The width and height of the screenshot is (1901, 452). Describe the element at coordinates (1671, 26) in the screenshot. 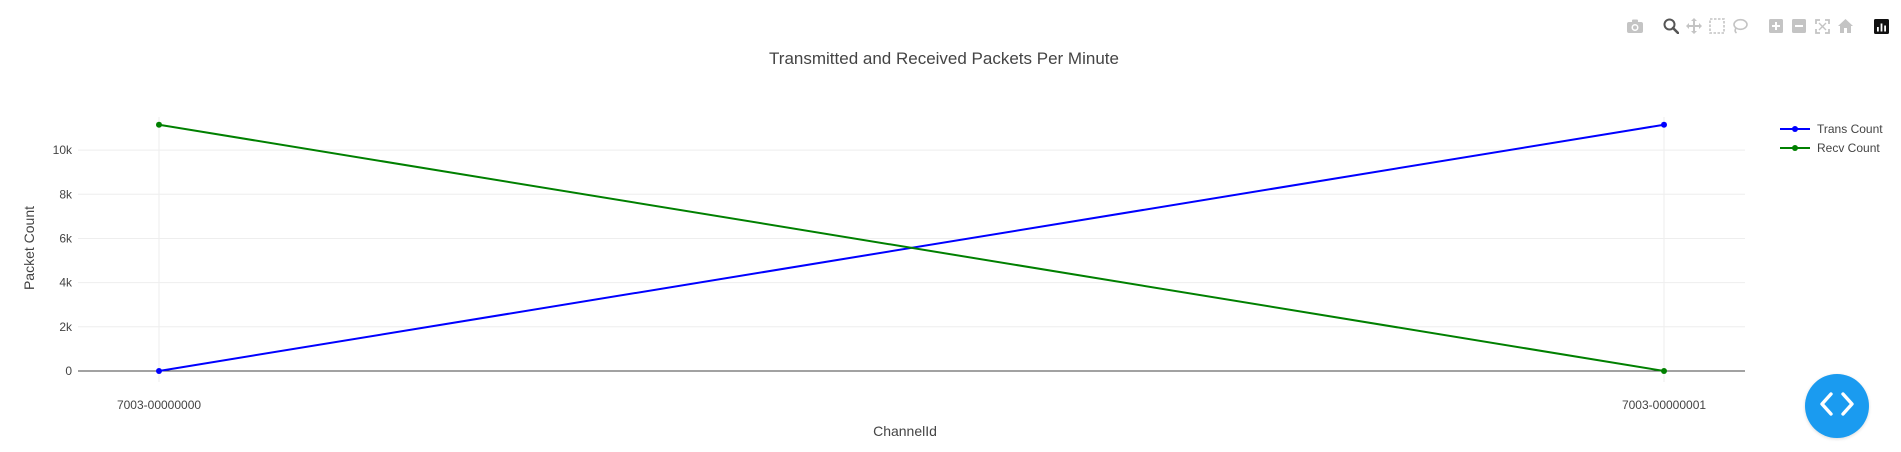

I see `zoom-icon` at that location.